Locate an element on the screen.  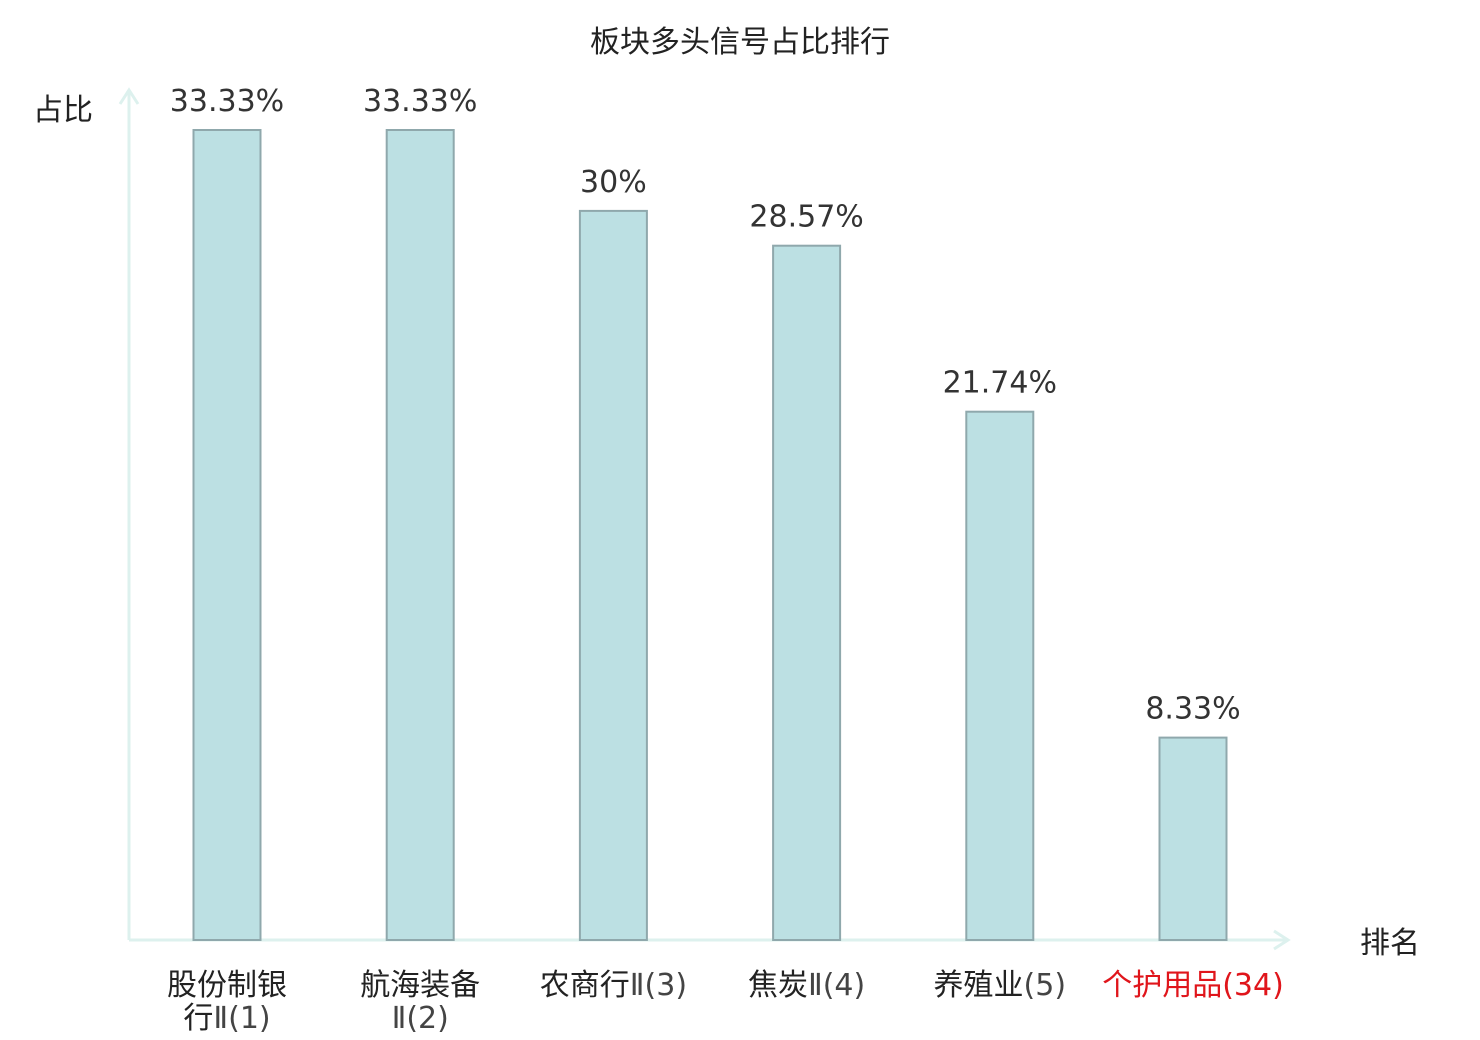
x-axis-arrow is located at coordinates (1282, 940).